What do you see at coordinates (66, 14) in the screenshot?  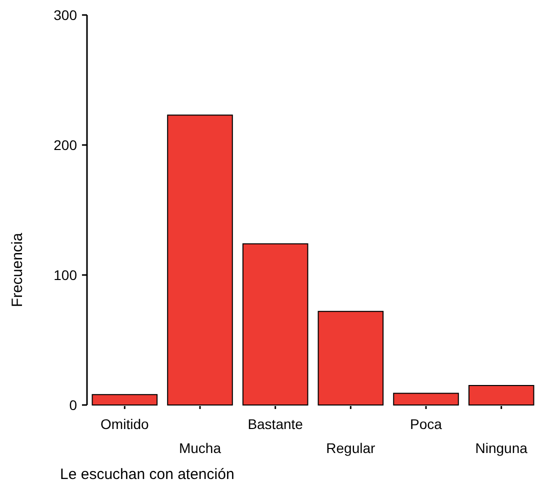 I see `y-tick-label: 300` at bounding box center [66, 14].